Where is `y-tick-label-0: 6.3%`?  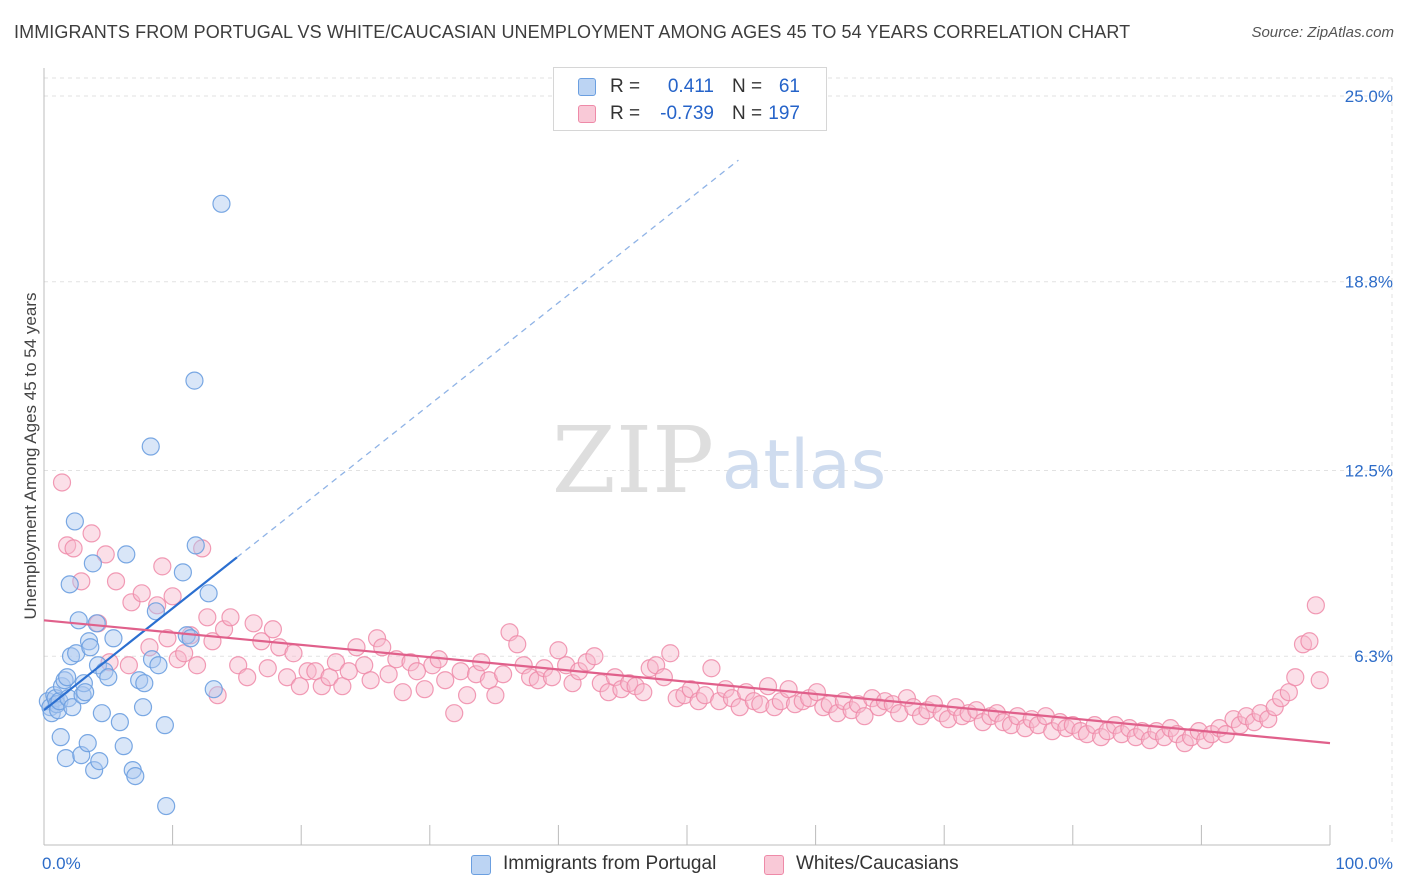
y-tick-label-0: 6.3% is located at coordinates (1373, 656).